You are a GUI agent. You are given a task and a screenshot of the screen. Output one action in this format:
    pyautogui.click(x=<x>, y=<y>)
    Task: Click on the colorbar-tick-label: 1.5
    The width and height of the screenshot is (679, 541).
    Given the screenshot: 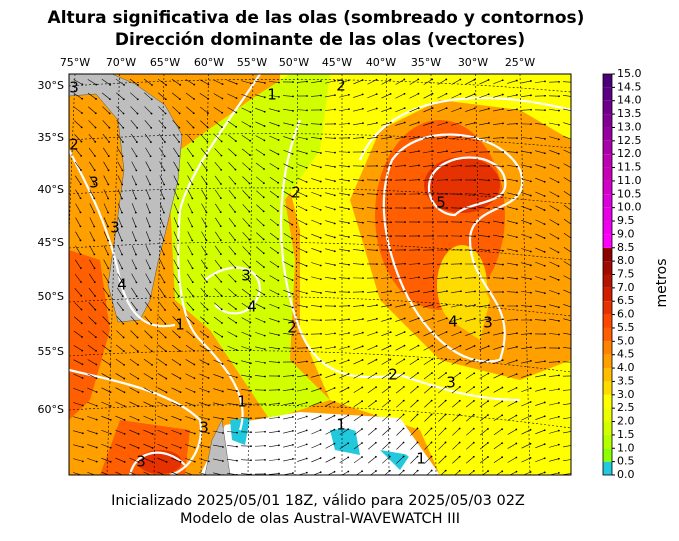 What is the action you would take?
    pyautogui.click(x=626, y=434)
    